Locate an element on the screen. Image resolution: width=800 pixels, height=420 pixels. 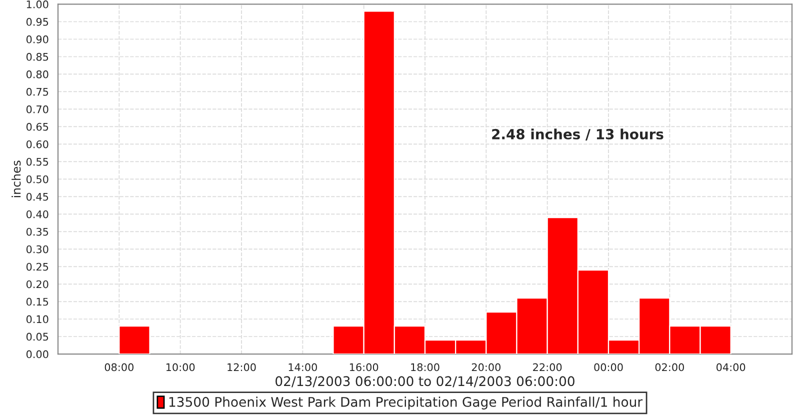
x-tick-label: 20:00 is located at coordinates (486, 367).